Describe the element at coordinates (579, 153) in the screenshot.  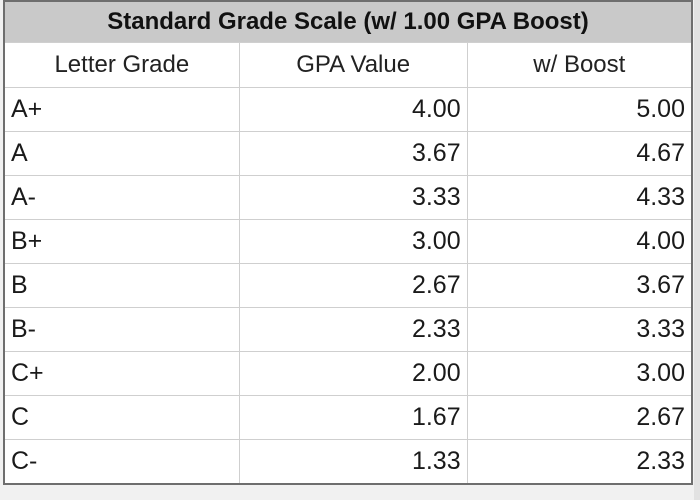
I see `boost-value-cell: 4.67` at that location.